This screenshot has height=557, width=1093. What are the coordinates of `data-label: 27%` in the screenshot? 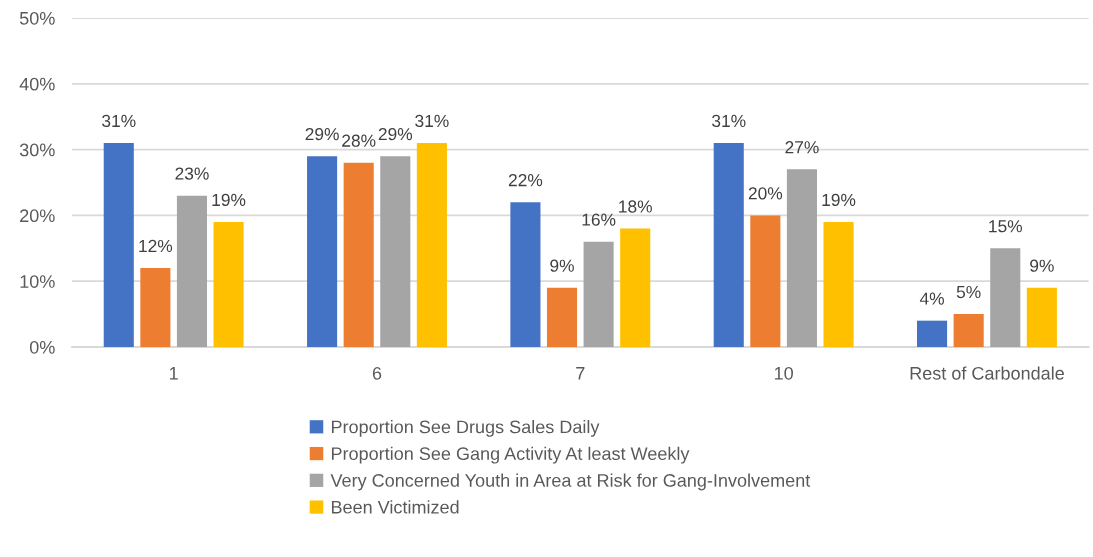 It's located at (802, 147).